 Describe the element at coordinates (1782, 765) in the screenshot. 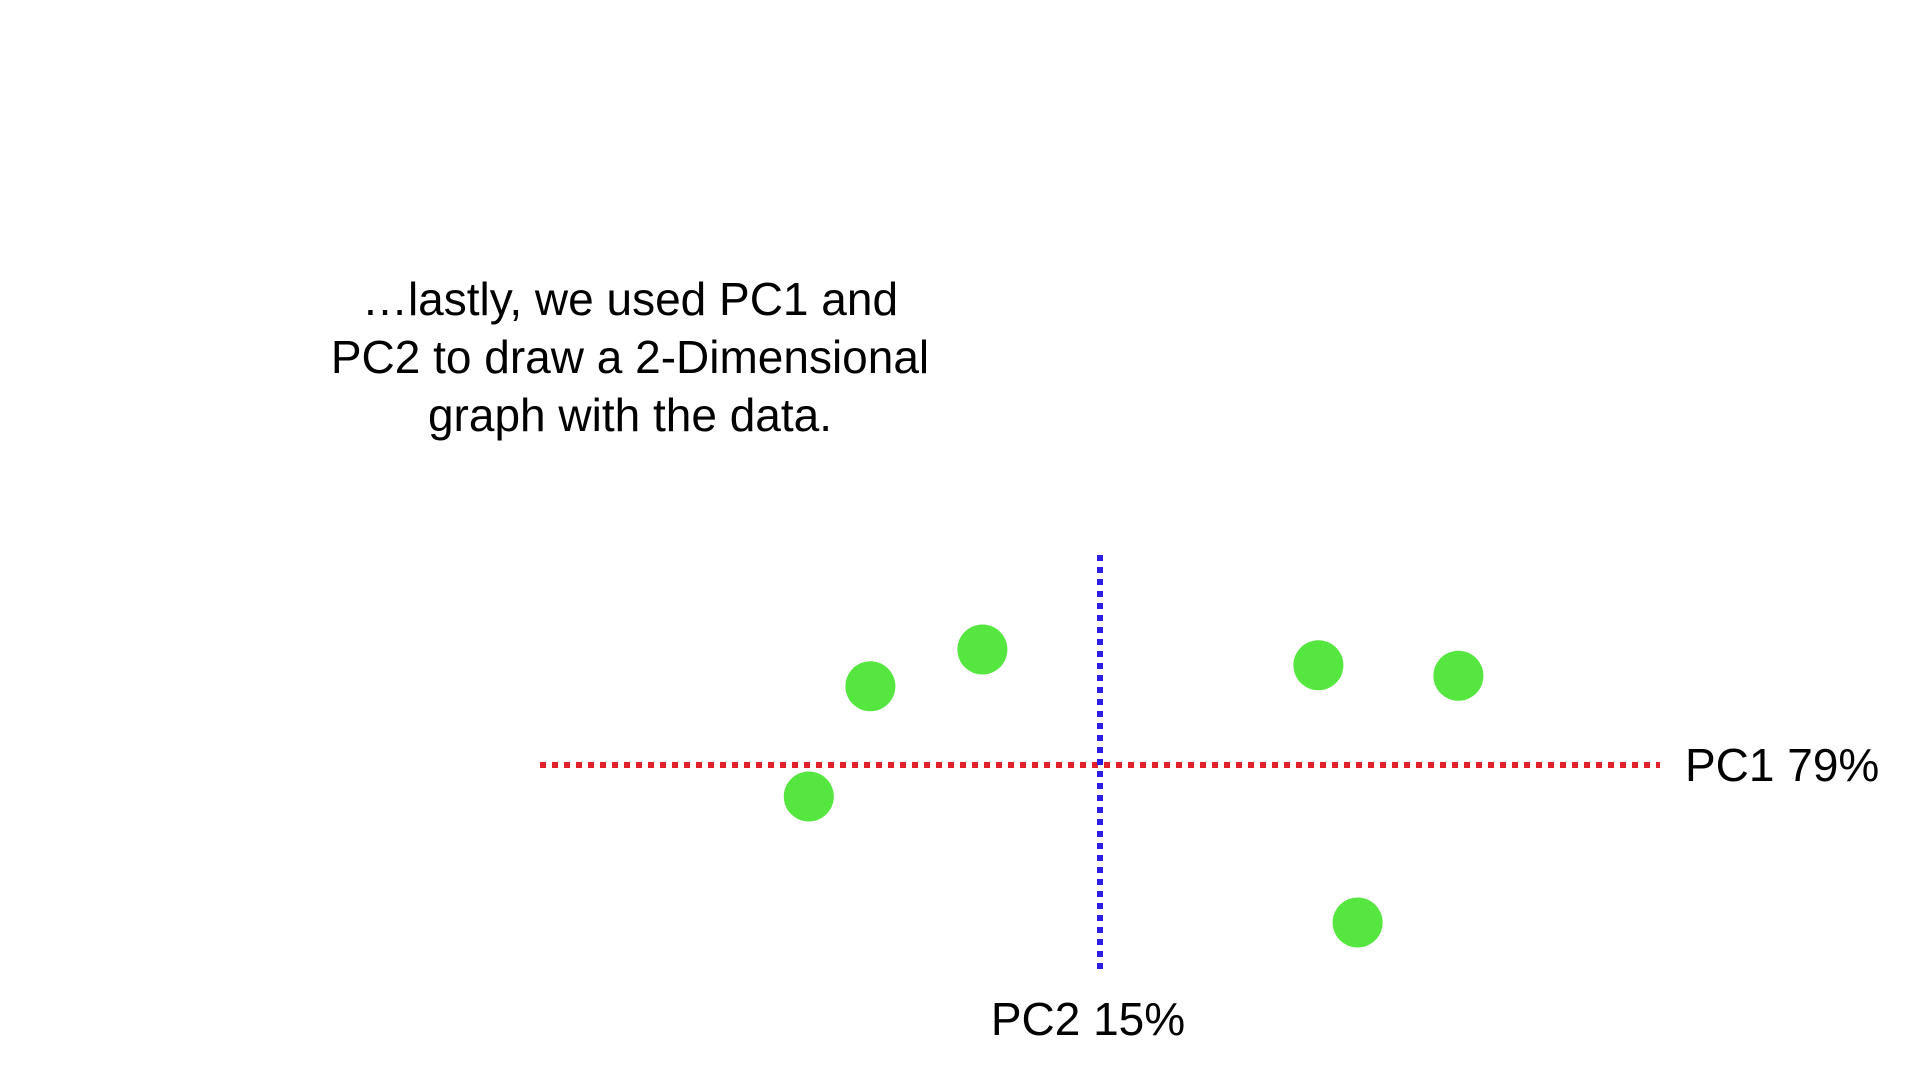

I see `pc1-axis-label: PC1 79%` at that location.